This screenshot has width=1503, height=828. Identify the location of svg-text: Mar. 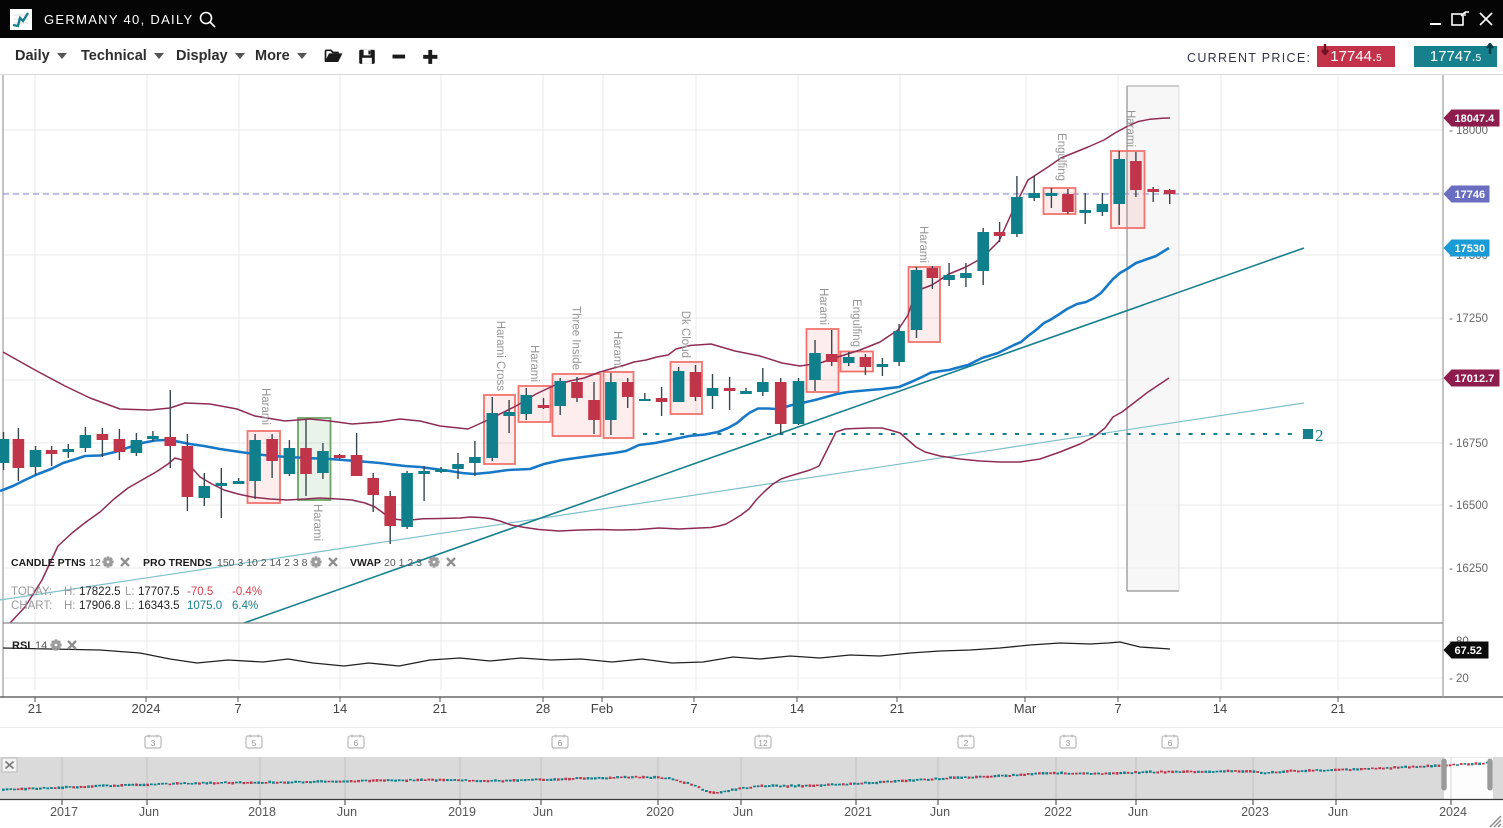
(1025, 708).